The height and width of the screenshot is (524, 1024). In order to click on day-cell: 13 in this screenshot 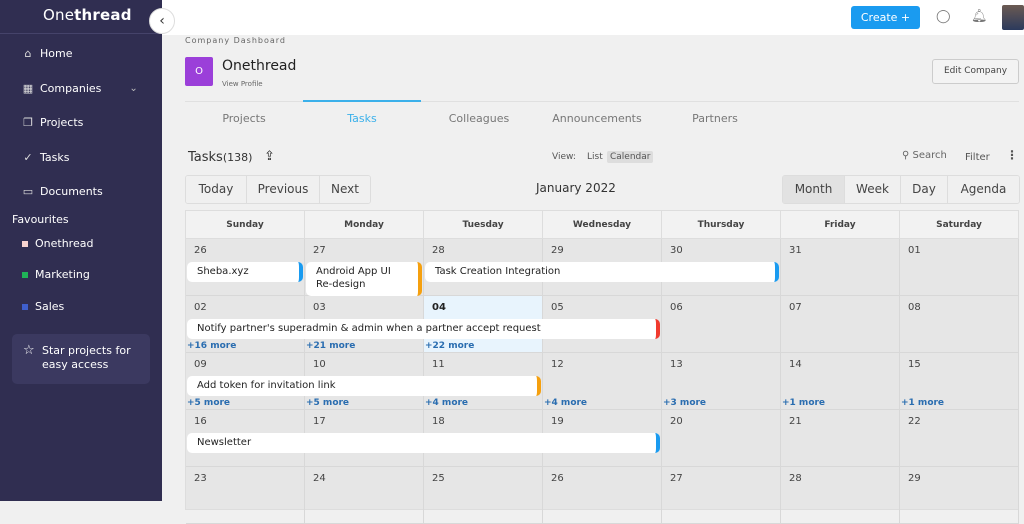, I will do `click(721, 381)`.